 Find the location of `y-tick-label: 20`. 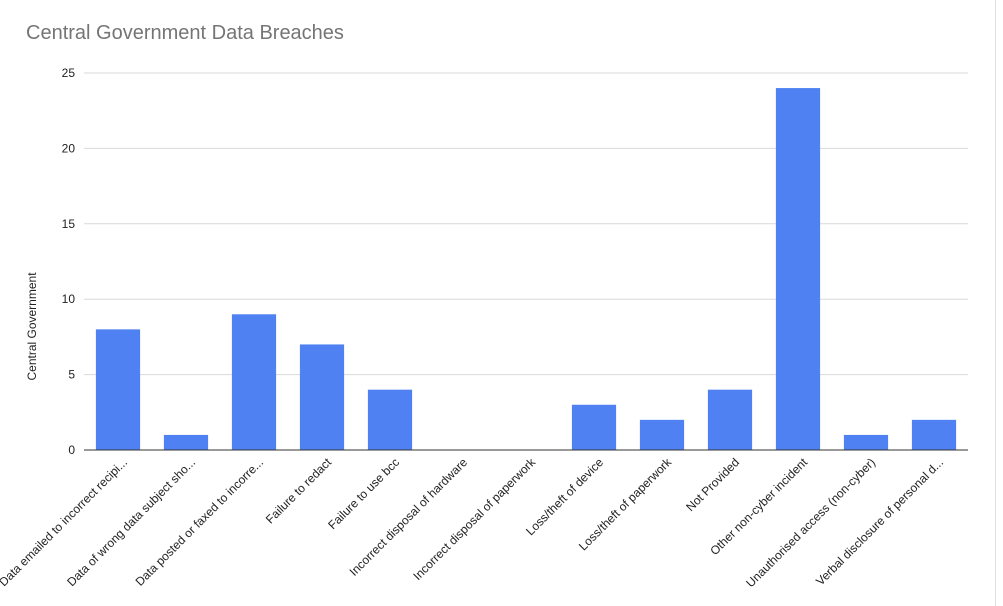

y-tick-label: 20 is located at coordinates (69, 148).